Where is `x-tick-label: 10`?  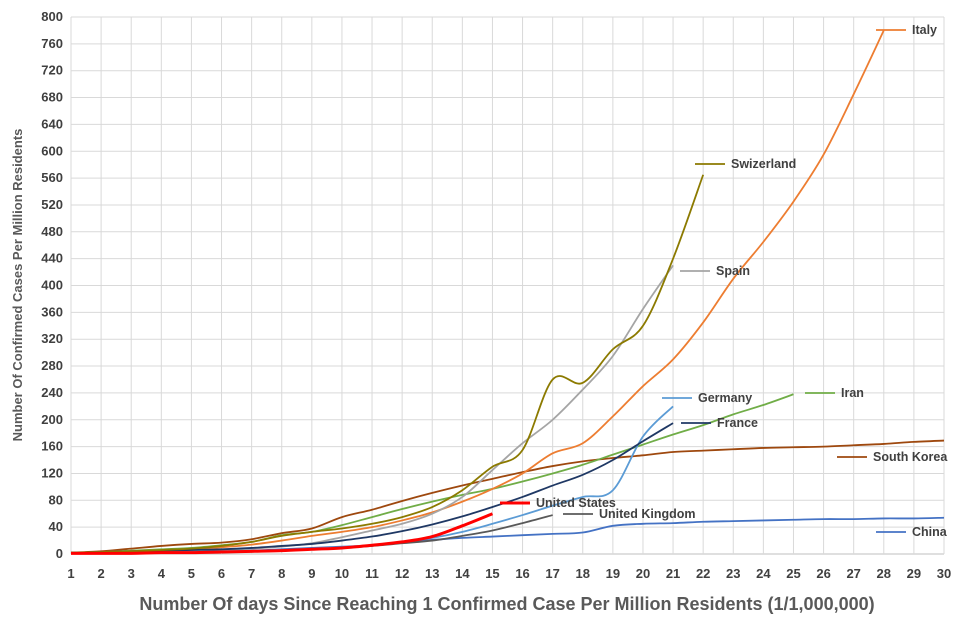
x-tick-label: 10 is located at coordinates (342, 573).